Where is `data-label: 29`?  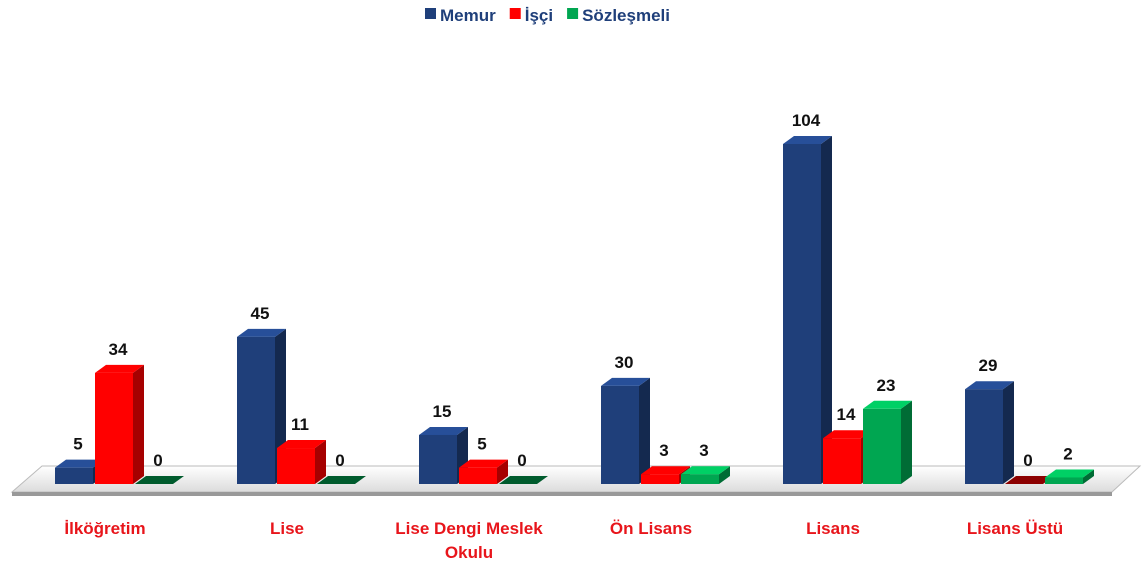 data-label: 29 is located at coordinates (988, 365).